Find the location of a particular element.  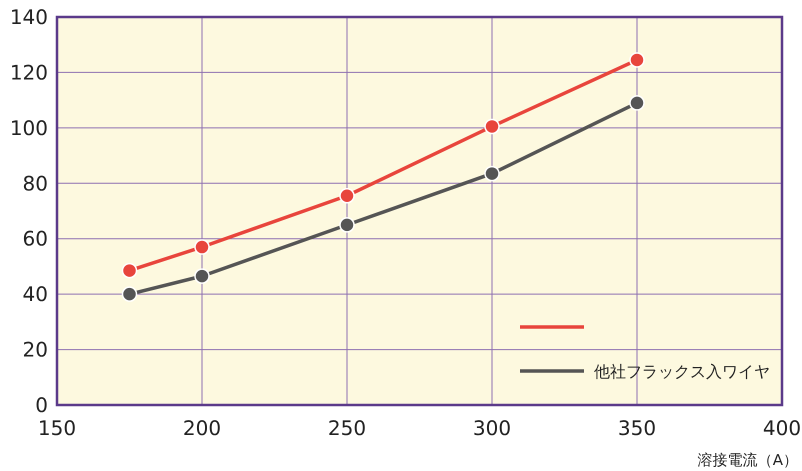

x-tick-label: 150 is located at coordinates (57, 428).